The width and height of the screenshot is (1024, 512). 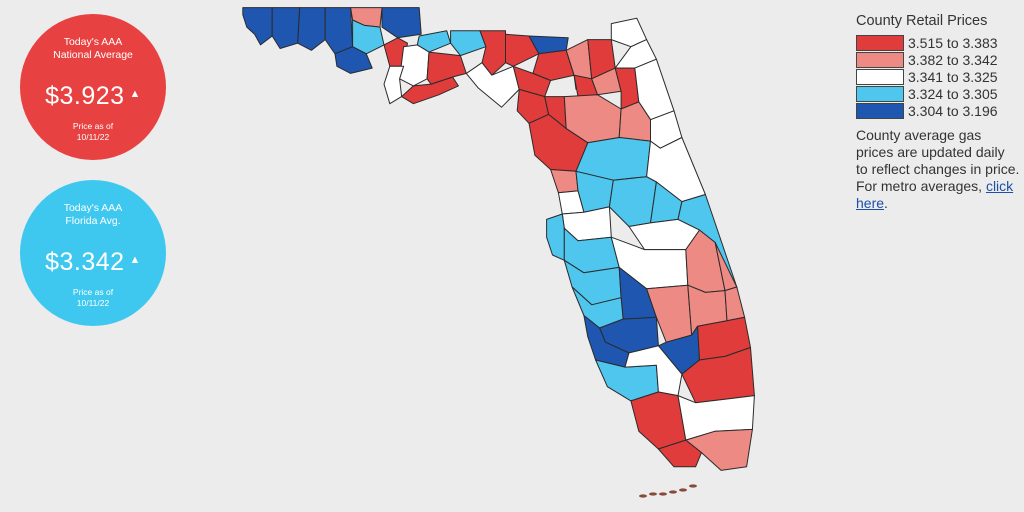 I want to click on county-gulf, so click(x=394, y=85).